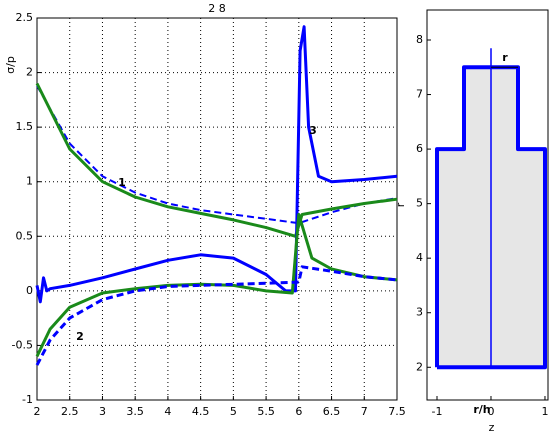 Image resolution: width=550 pixels, height=437 pixels. Describe the element at coordinates (332, 411) in the screenshot. I see `x-tick-label: 6.5` at that location.